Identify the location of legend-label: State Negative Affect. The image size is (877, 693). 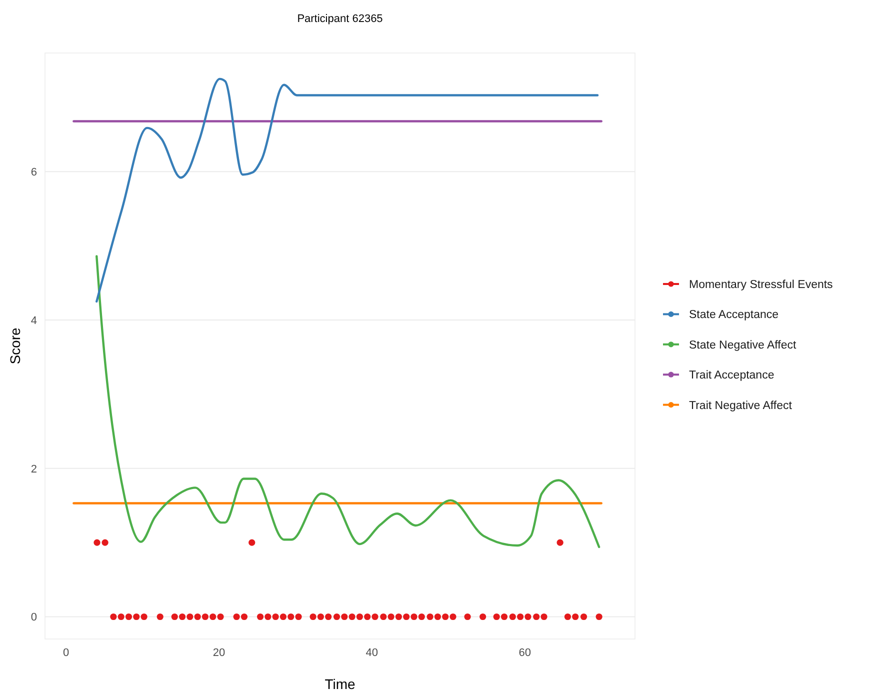
(743, 345).